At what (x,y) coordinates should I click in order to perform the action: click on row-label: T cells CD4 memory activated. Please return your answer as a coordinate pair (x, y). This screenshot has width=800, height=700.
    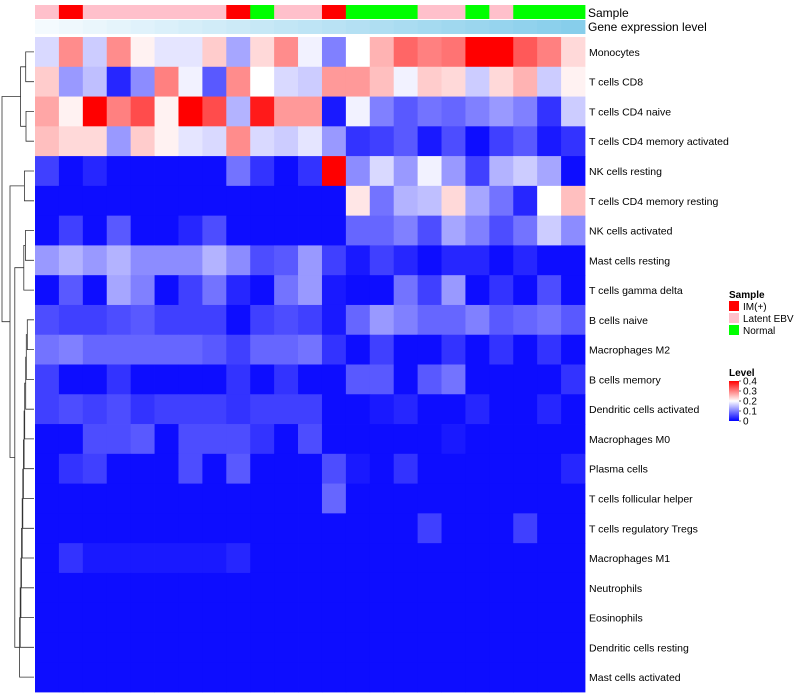
    Looking at the image, I should click on (659, 142).